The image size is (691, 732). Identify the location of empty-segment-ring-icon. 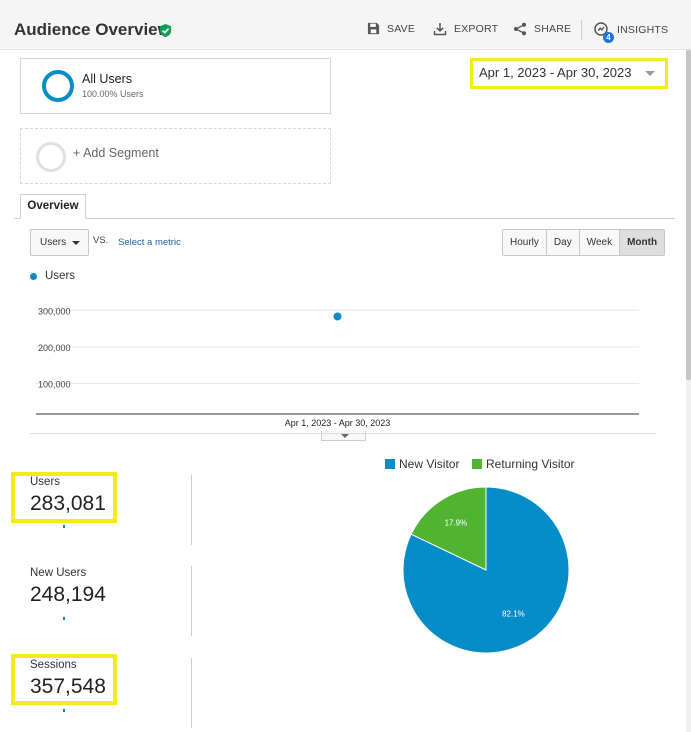
(51, 157).